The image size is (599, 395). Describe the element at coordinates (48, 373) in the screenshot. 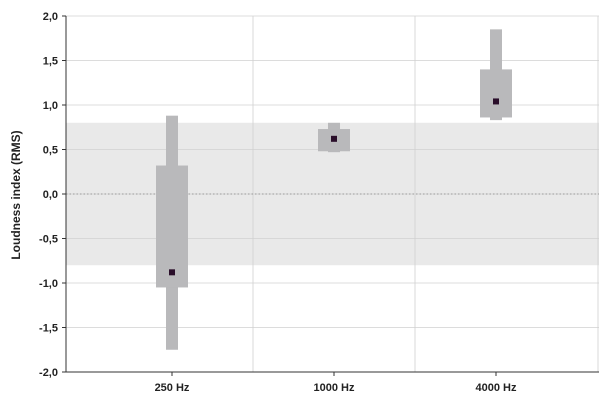

I see `y-tick-label: -2,0` at that location.